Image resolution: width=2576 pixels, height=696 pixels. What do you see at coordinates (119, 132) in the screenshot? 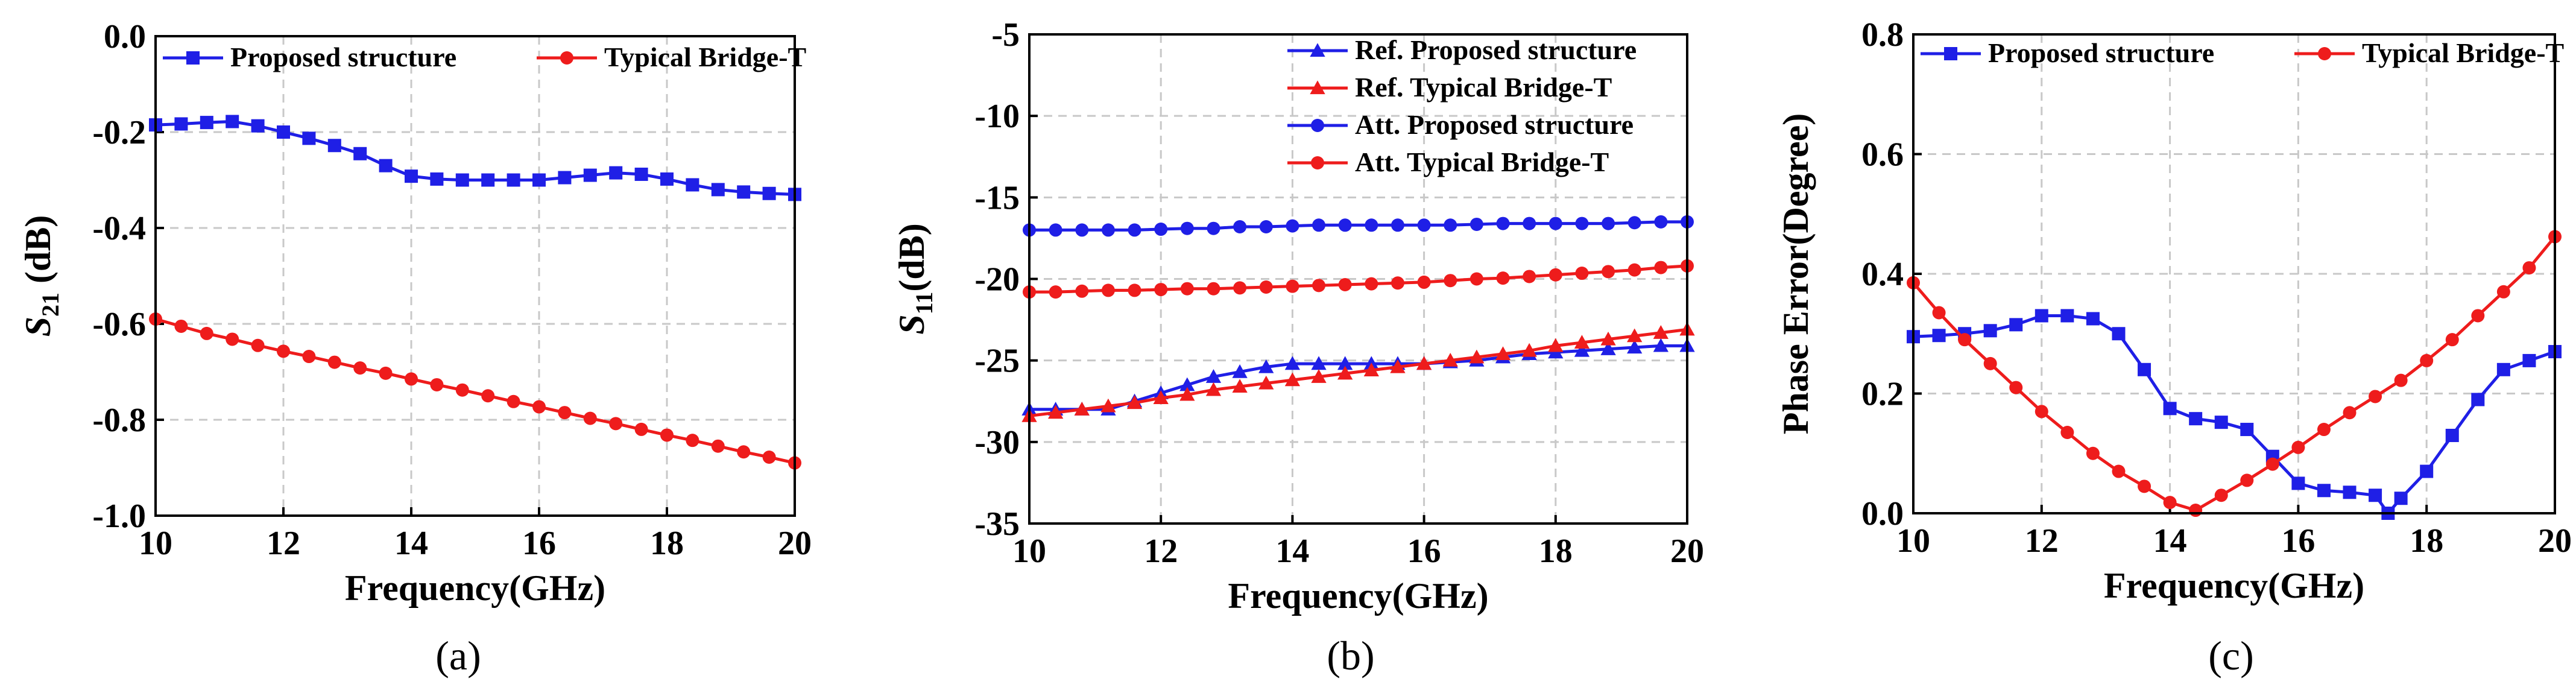
I see `y-tick-label: -0.2` at bounding box center [119, 132].